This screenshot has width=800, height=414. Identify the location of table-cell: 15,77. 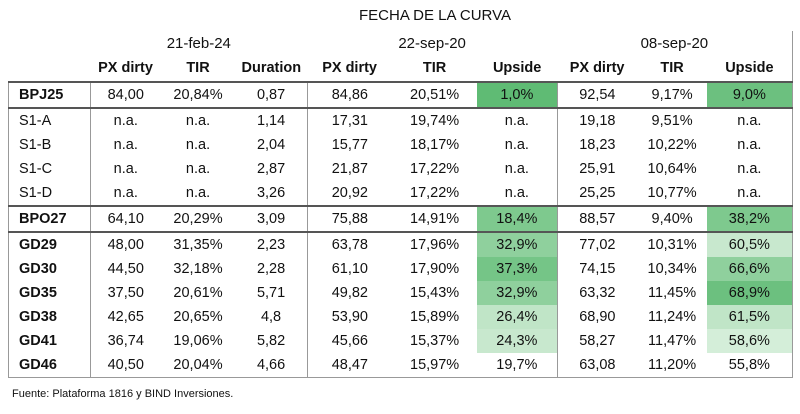
(349, 145).